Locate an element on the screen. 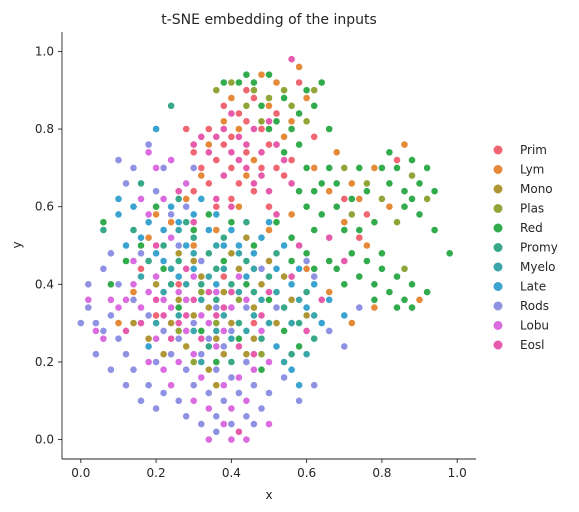 The height and width of the screenshot is (512, 579). legend-marker-lym is located at coordinates (498, 169).